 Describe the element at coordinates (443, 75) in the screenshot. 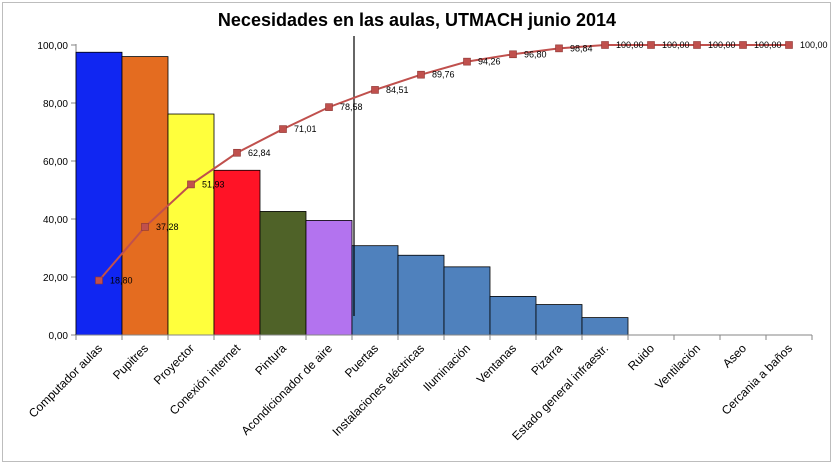

I see `data-label: 89,76` at that location.